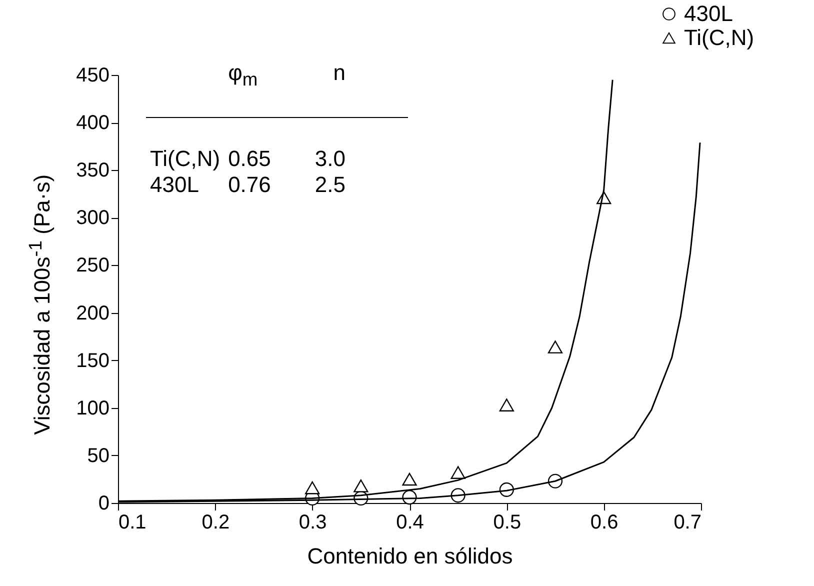  Describe the element at coordinates (104, 503) in the screenshot. I see `y-tick-label: 0` at that location.